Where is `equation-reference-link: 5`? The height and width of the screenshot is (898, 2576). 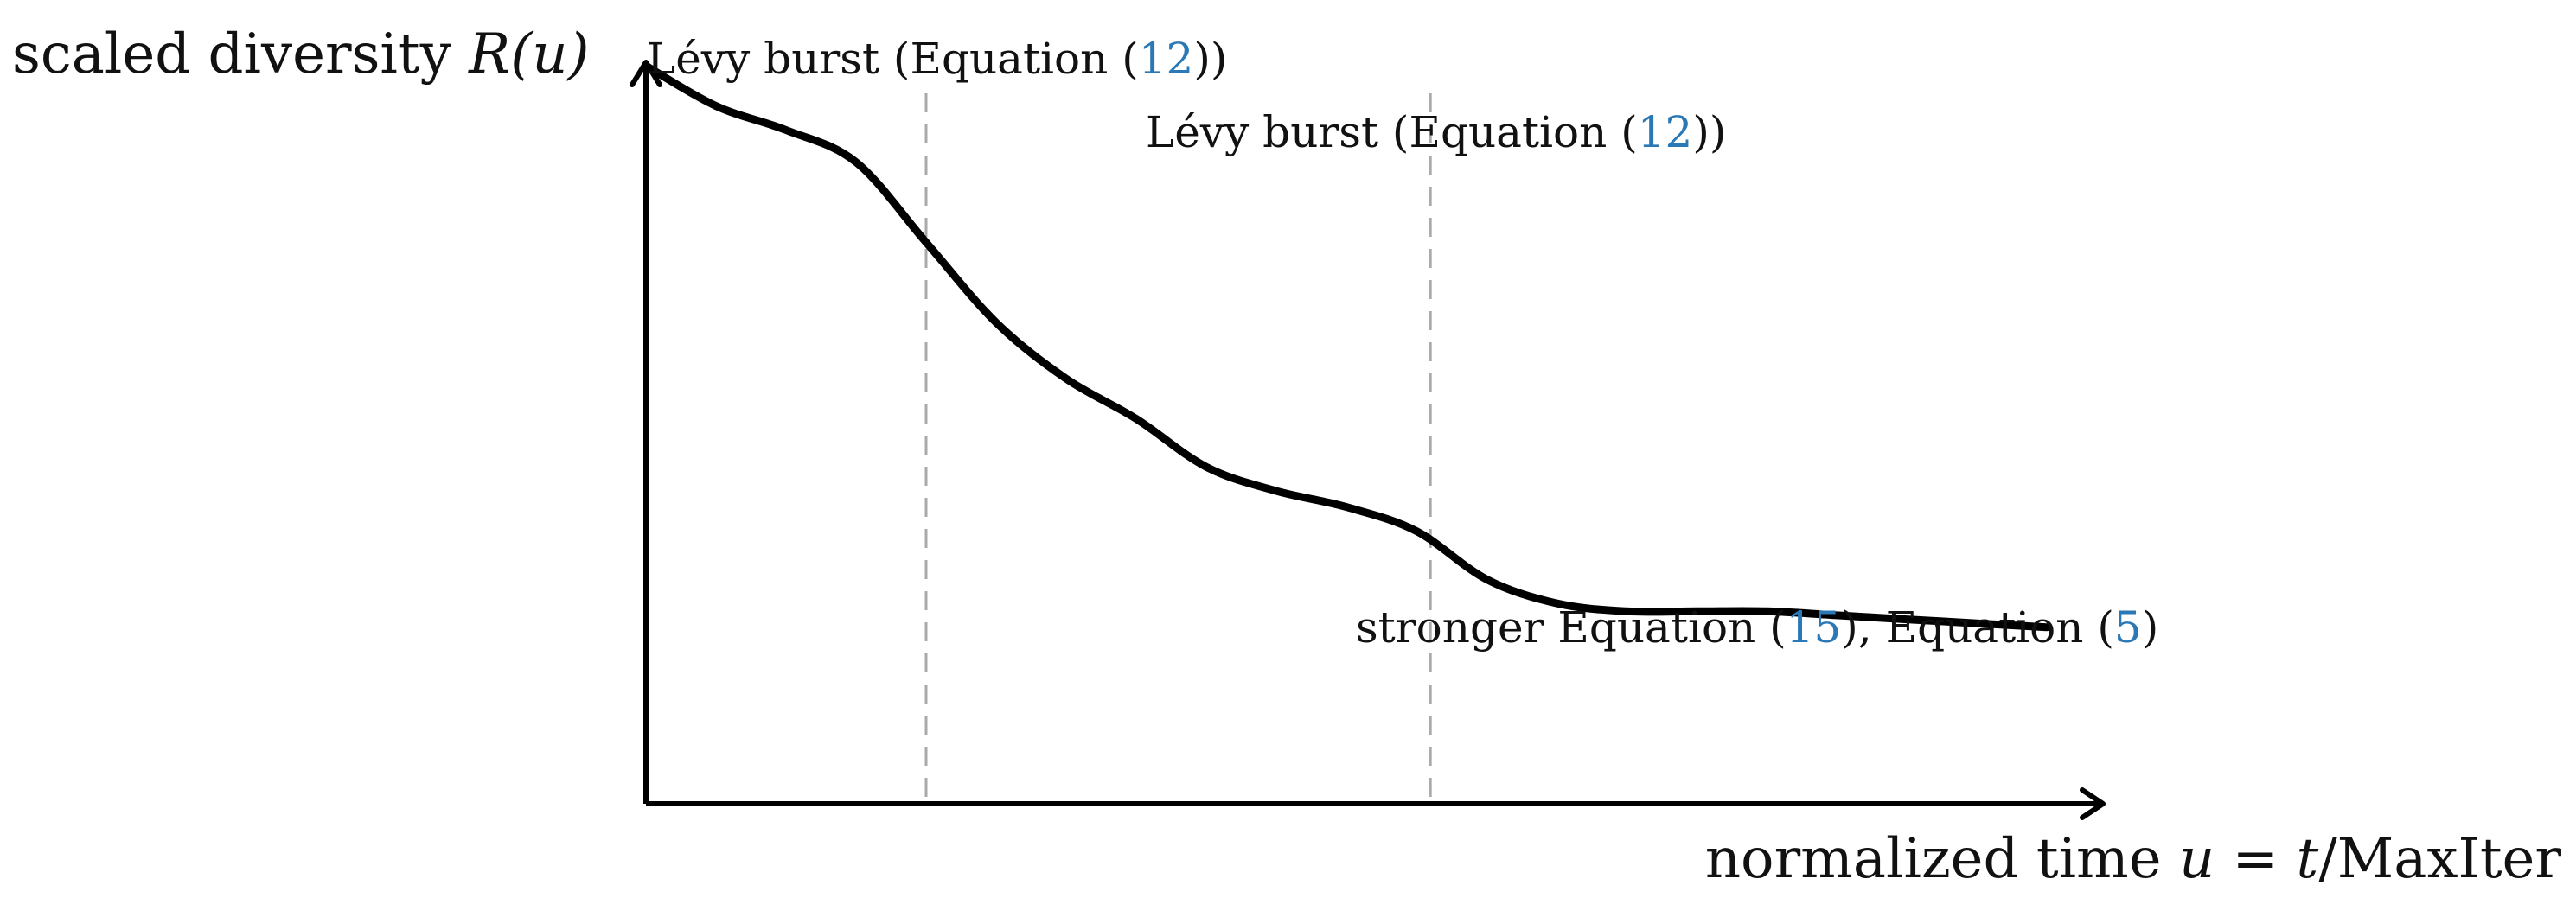 equation-reference-link: 5 is located at coordinates (2128, 628).